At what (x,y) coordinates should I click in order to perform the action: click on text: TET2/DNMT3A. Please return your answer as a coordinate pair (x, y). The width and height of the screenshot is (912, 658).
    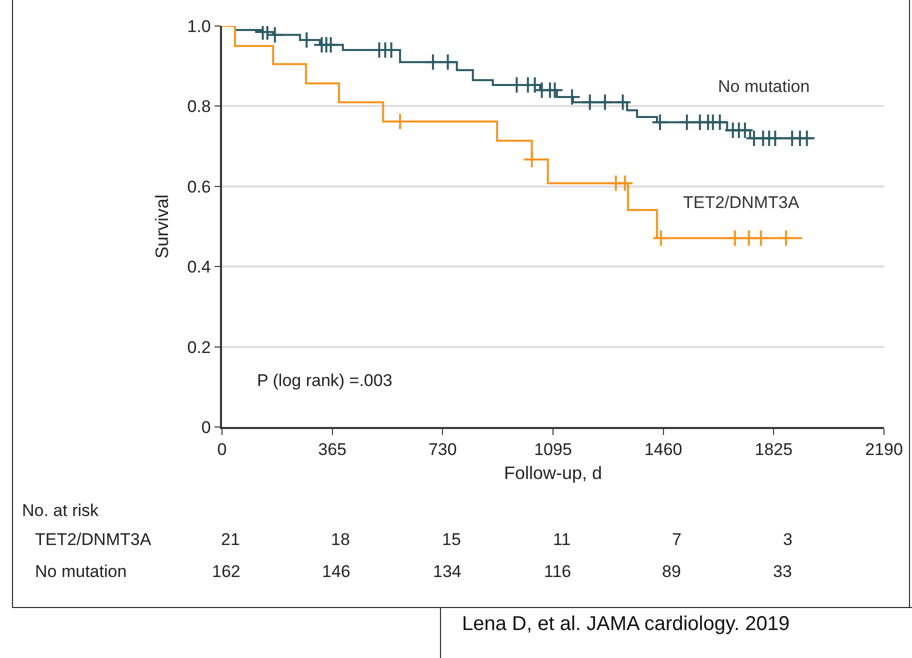
    Looking at the image, I should click on (93, 539).